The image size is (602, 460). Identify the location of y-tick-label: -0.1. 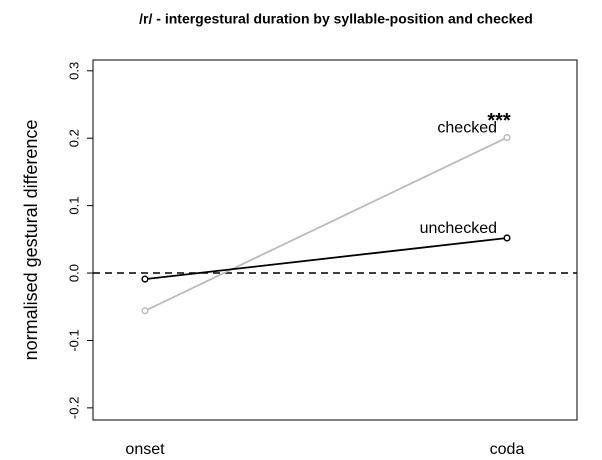
(73, 340).